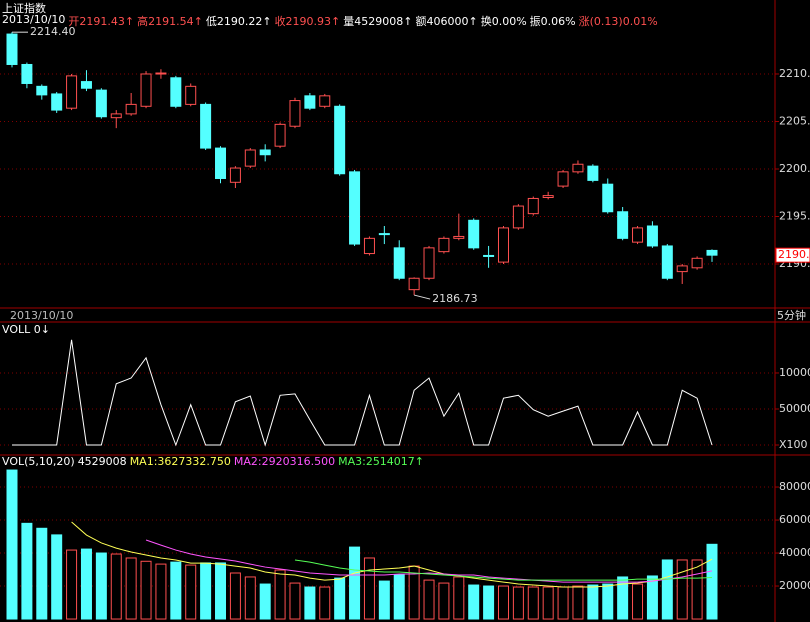 This screenshot has height=622, width=810. I want to click on y-tick-label: 2205.0, so click(794, 120).